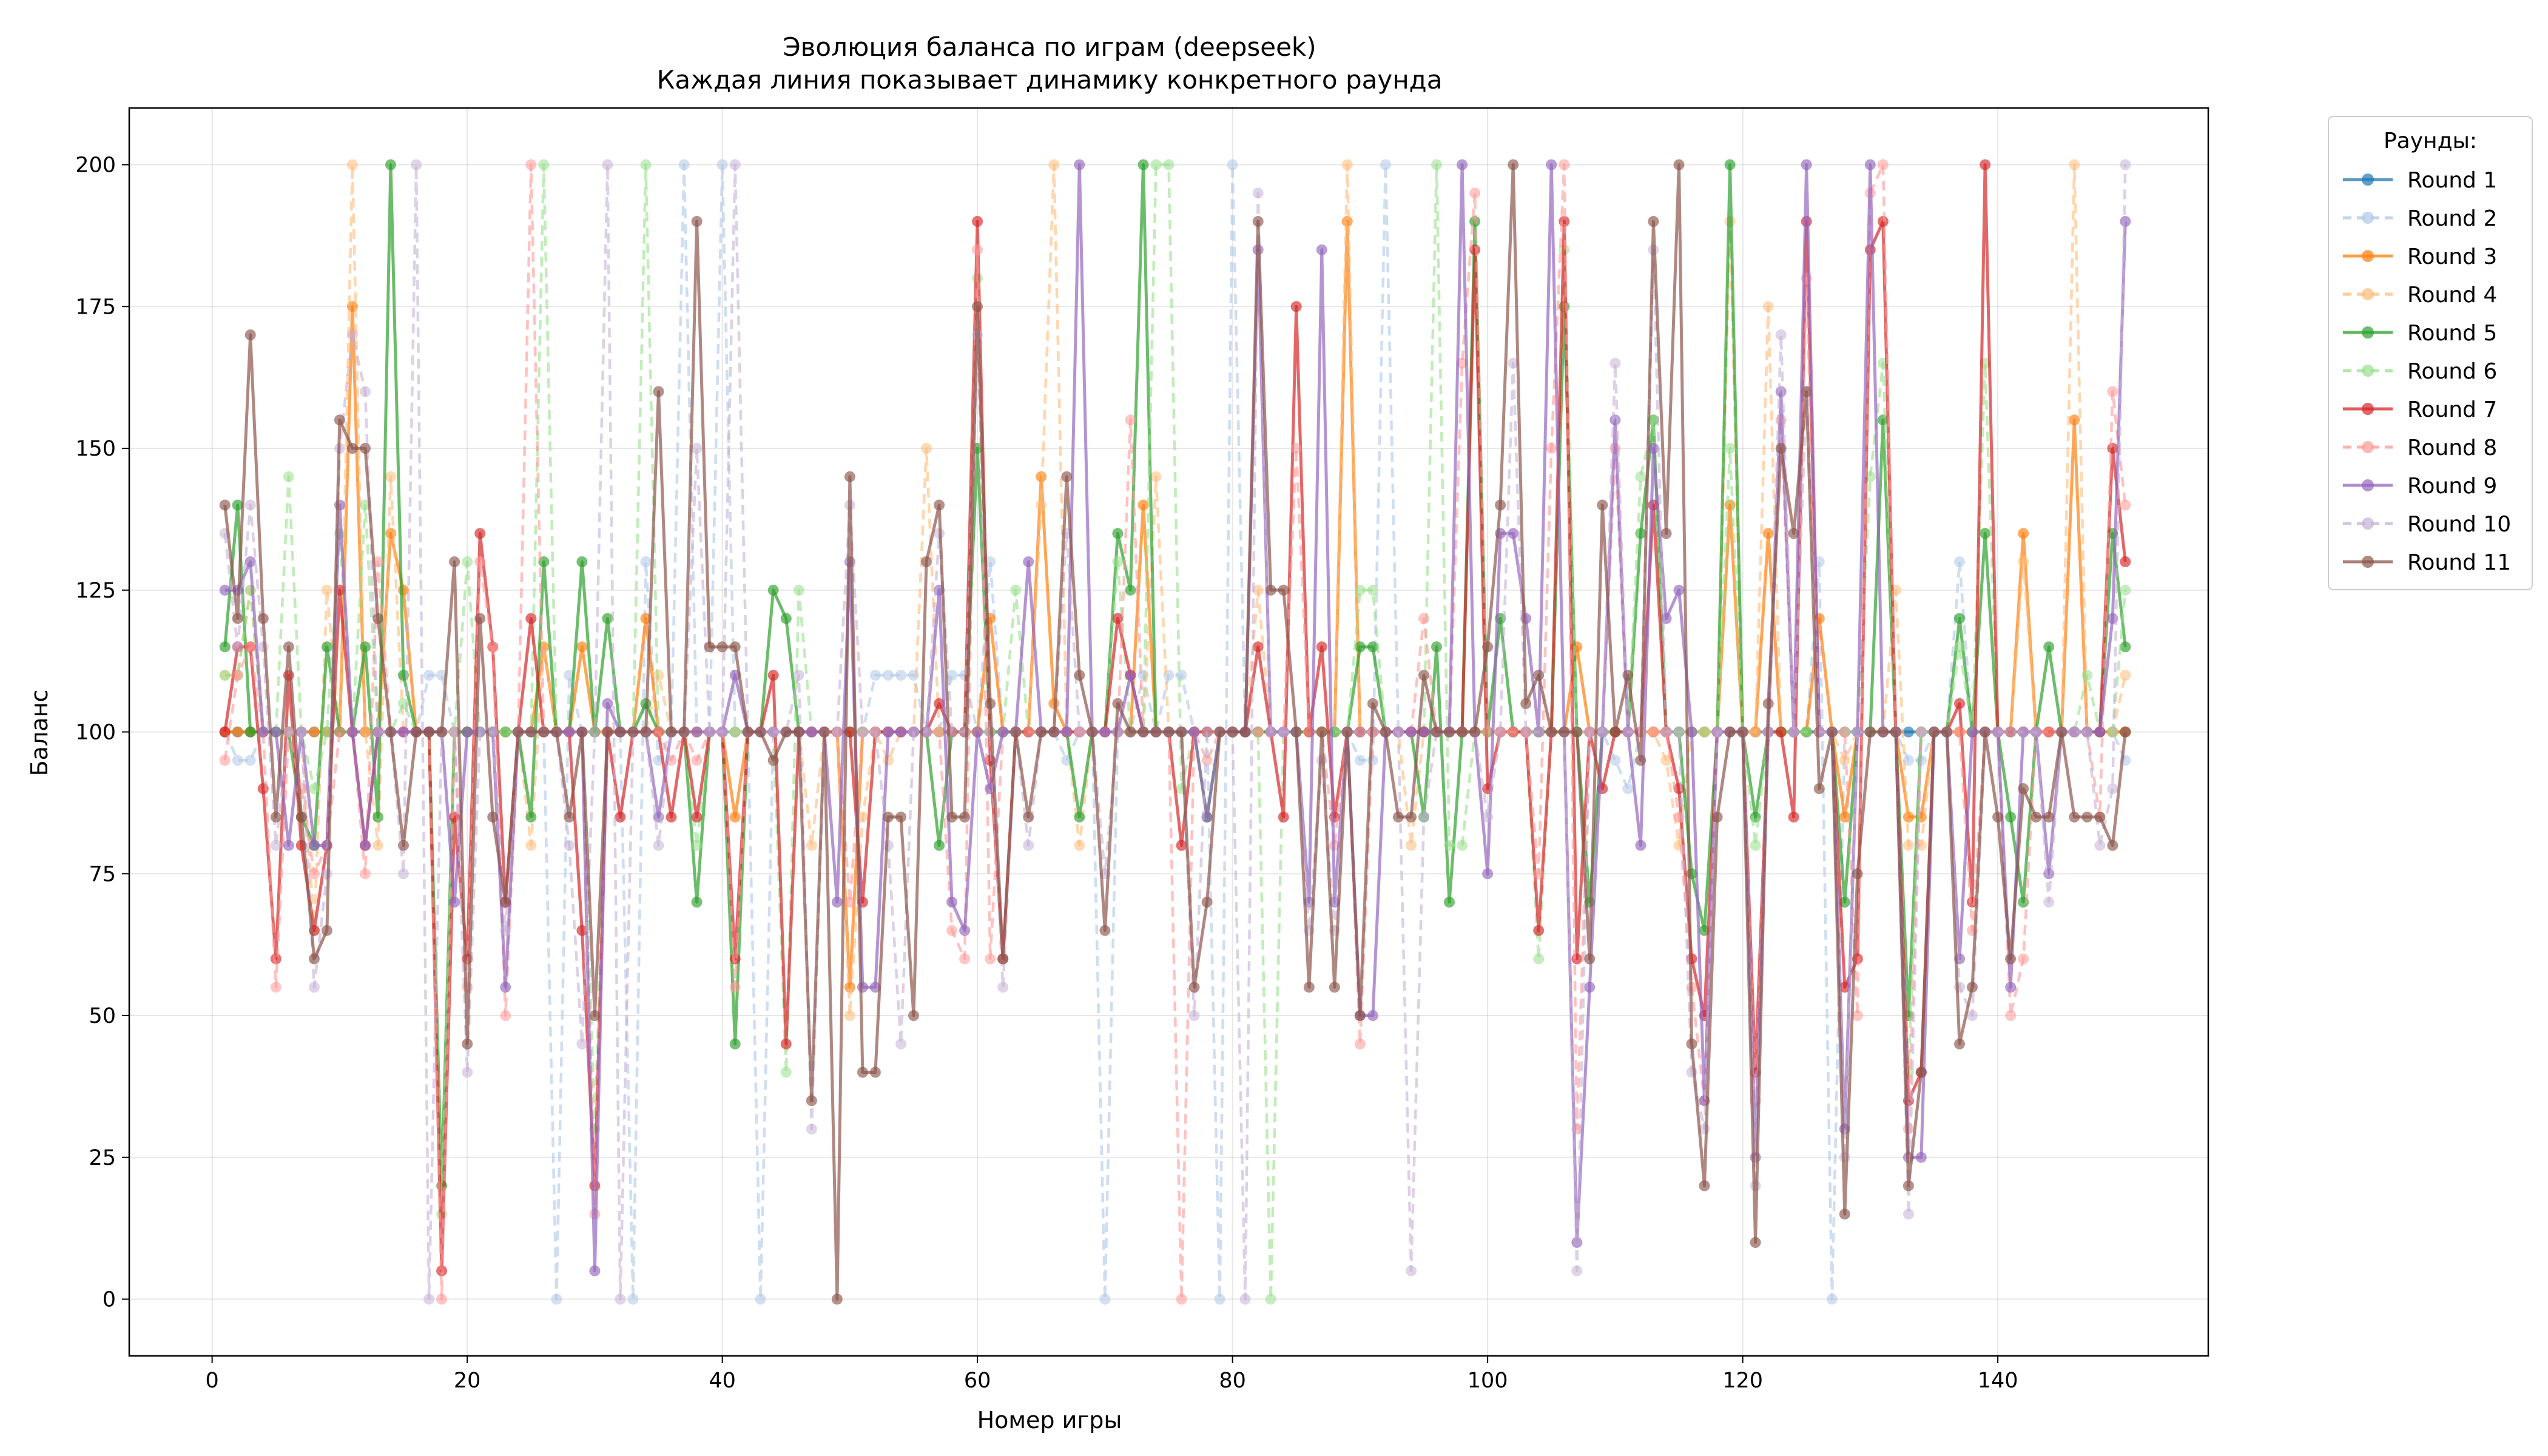 This screenshot has height=1456, width=2548. What do you see at coordinates (1049, 1420) in the screenshot?
I see `x-axis-label: Номер игры` at bounding box center [1049, 1420].